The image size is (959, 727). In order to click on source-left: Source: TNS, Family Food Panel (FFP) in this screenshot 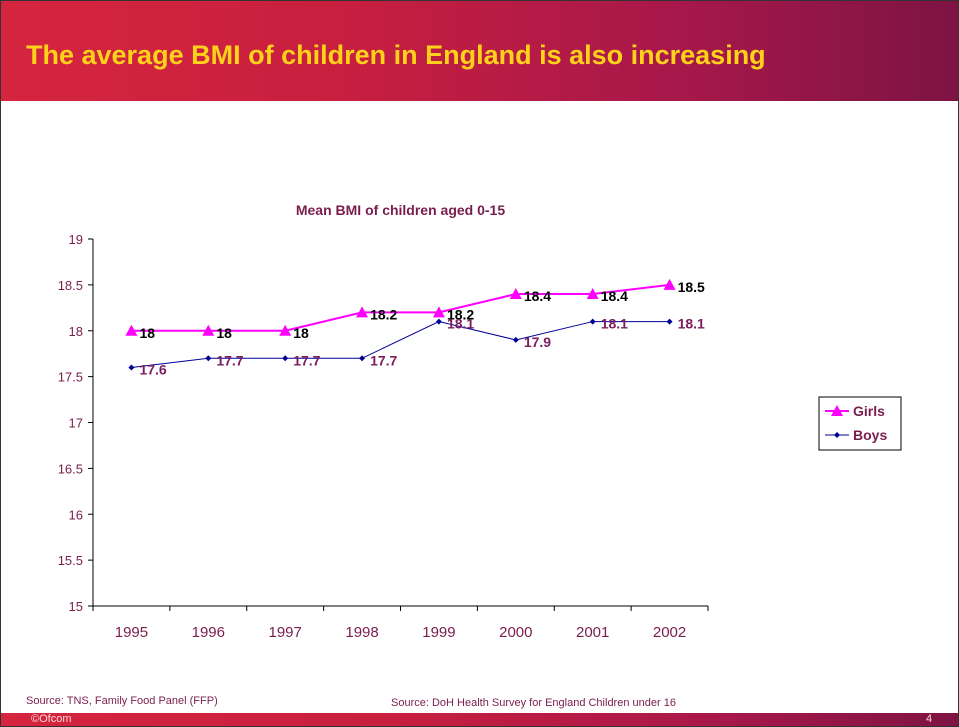, I will do `click(122, 701)`.